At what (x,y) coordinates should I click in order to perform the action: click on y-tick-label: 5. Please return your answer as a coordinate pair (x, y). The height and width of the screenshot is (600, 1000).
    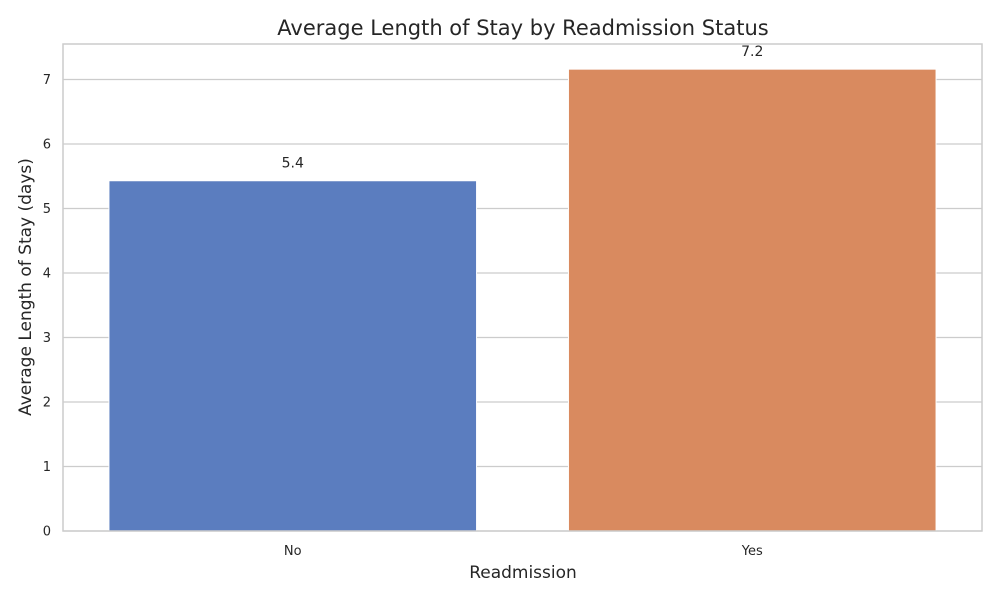
    Looking at the image, I should click on (47, 209).